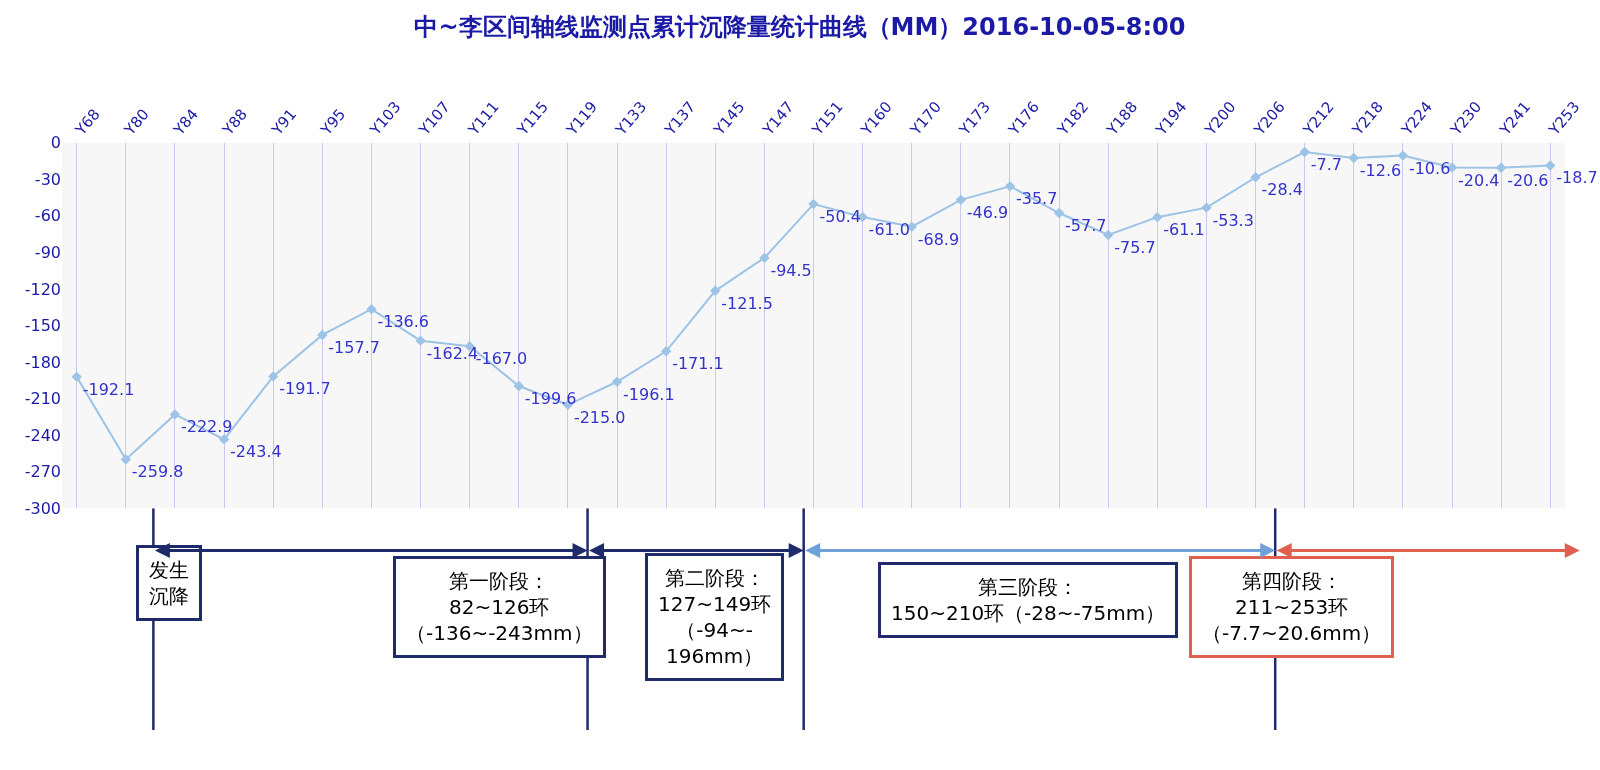 The height and width of the screenshot is (770, 1600). Describe the element at coordinates (599, 417) in the screenshot. I see `data-label: -215.0` at that location.